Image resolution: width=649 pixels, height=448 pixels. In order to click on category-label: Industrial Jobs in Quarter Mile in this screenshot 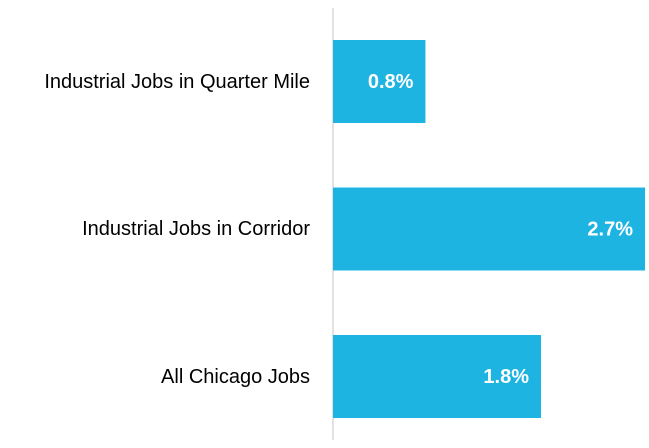, I will do `click(157, 81)`.